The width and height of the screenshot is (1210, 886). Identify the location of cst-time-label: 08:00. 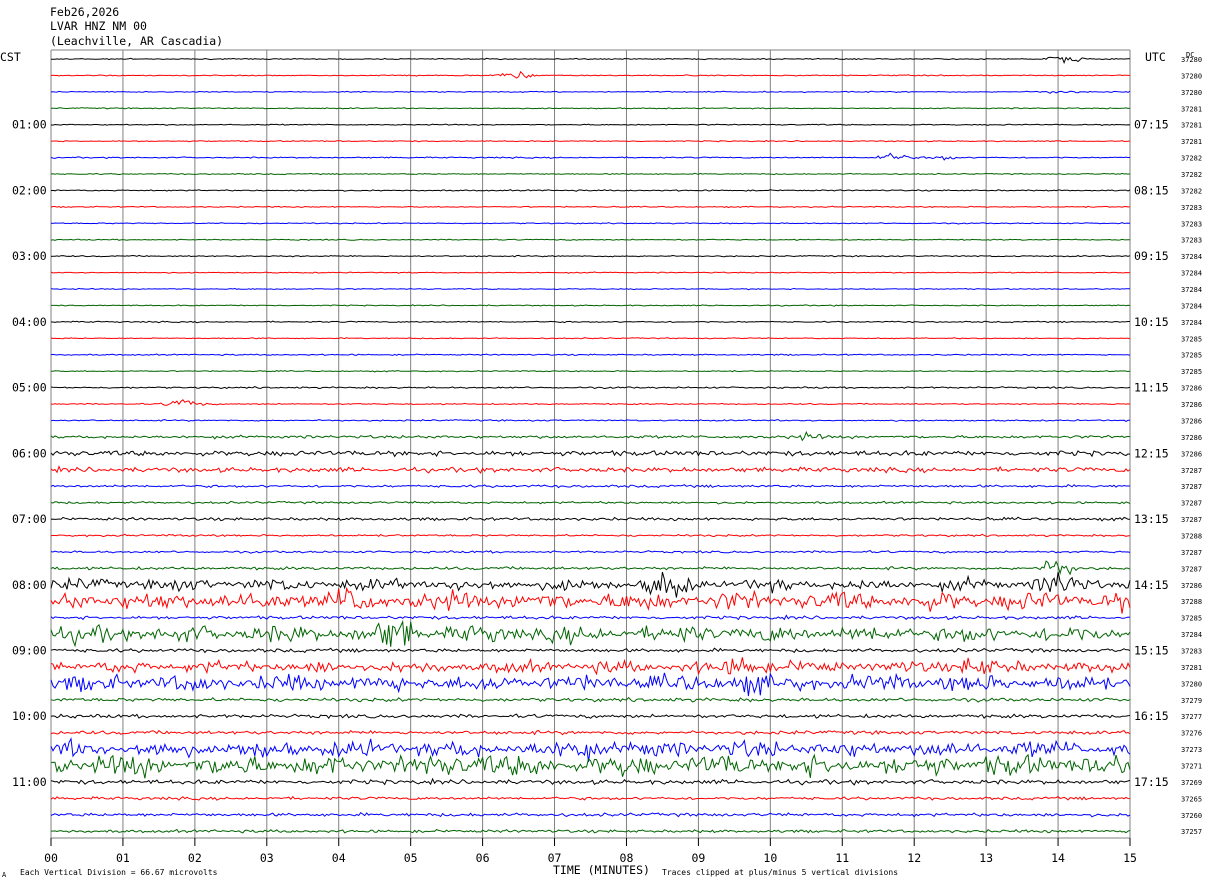
(29, 585).